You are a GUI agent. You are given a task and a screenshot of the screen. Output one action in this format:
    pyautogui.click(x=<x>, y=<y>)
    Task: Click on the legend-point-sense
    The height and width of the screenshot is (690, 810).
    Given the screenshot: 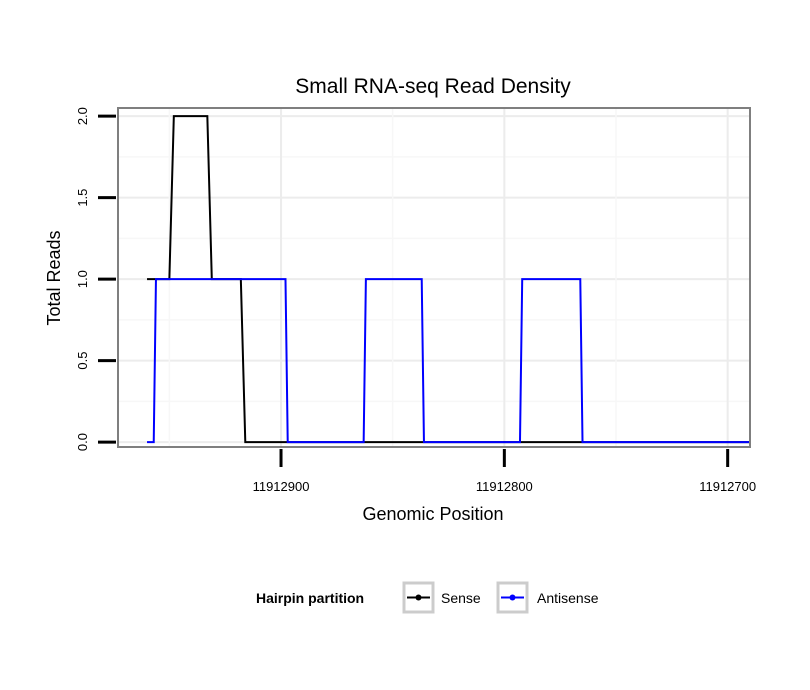 What is the action you would take?
    pyautogui.click(x=418, y=597)
    